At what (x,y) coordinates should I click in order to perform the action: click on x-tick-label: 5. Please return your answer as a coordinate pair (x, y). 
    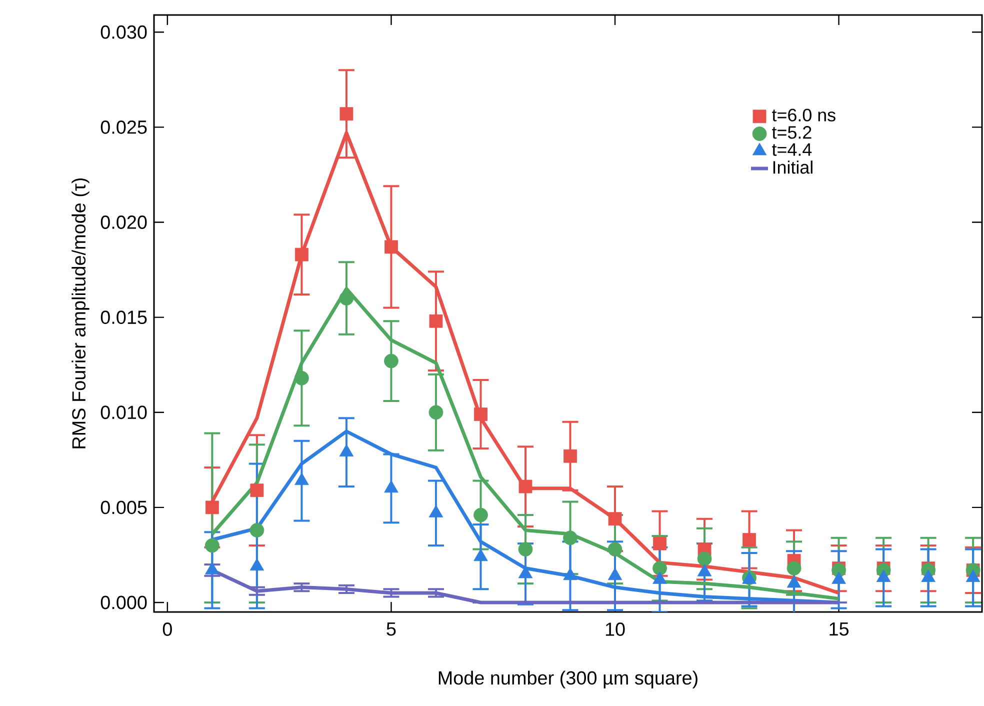
    Looking at the image, I should click on (391, 629).